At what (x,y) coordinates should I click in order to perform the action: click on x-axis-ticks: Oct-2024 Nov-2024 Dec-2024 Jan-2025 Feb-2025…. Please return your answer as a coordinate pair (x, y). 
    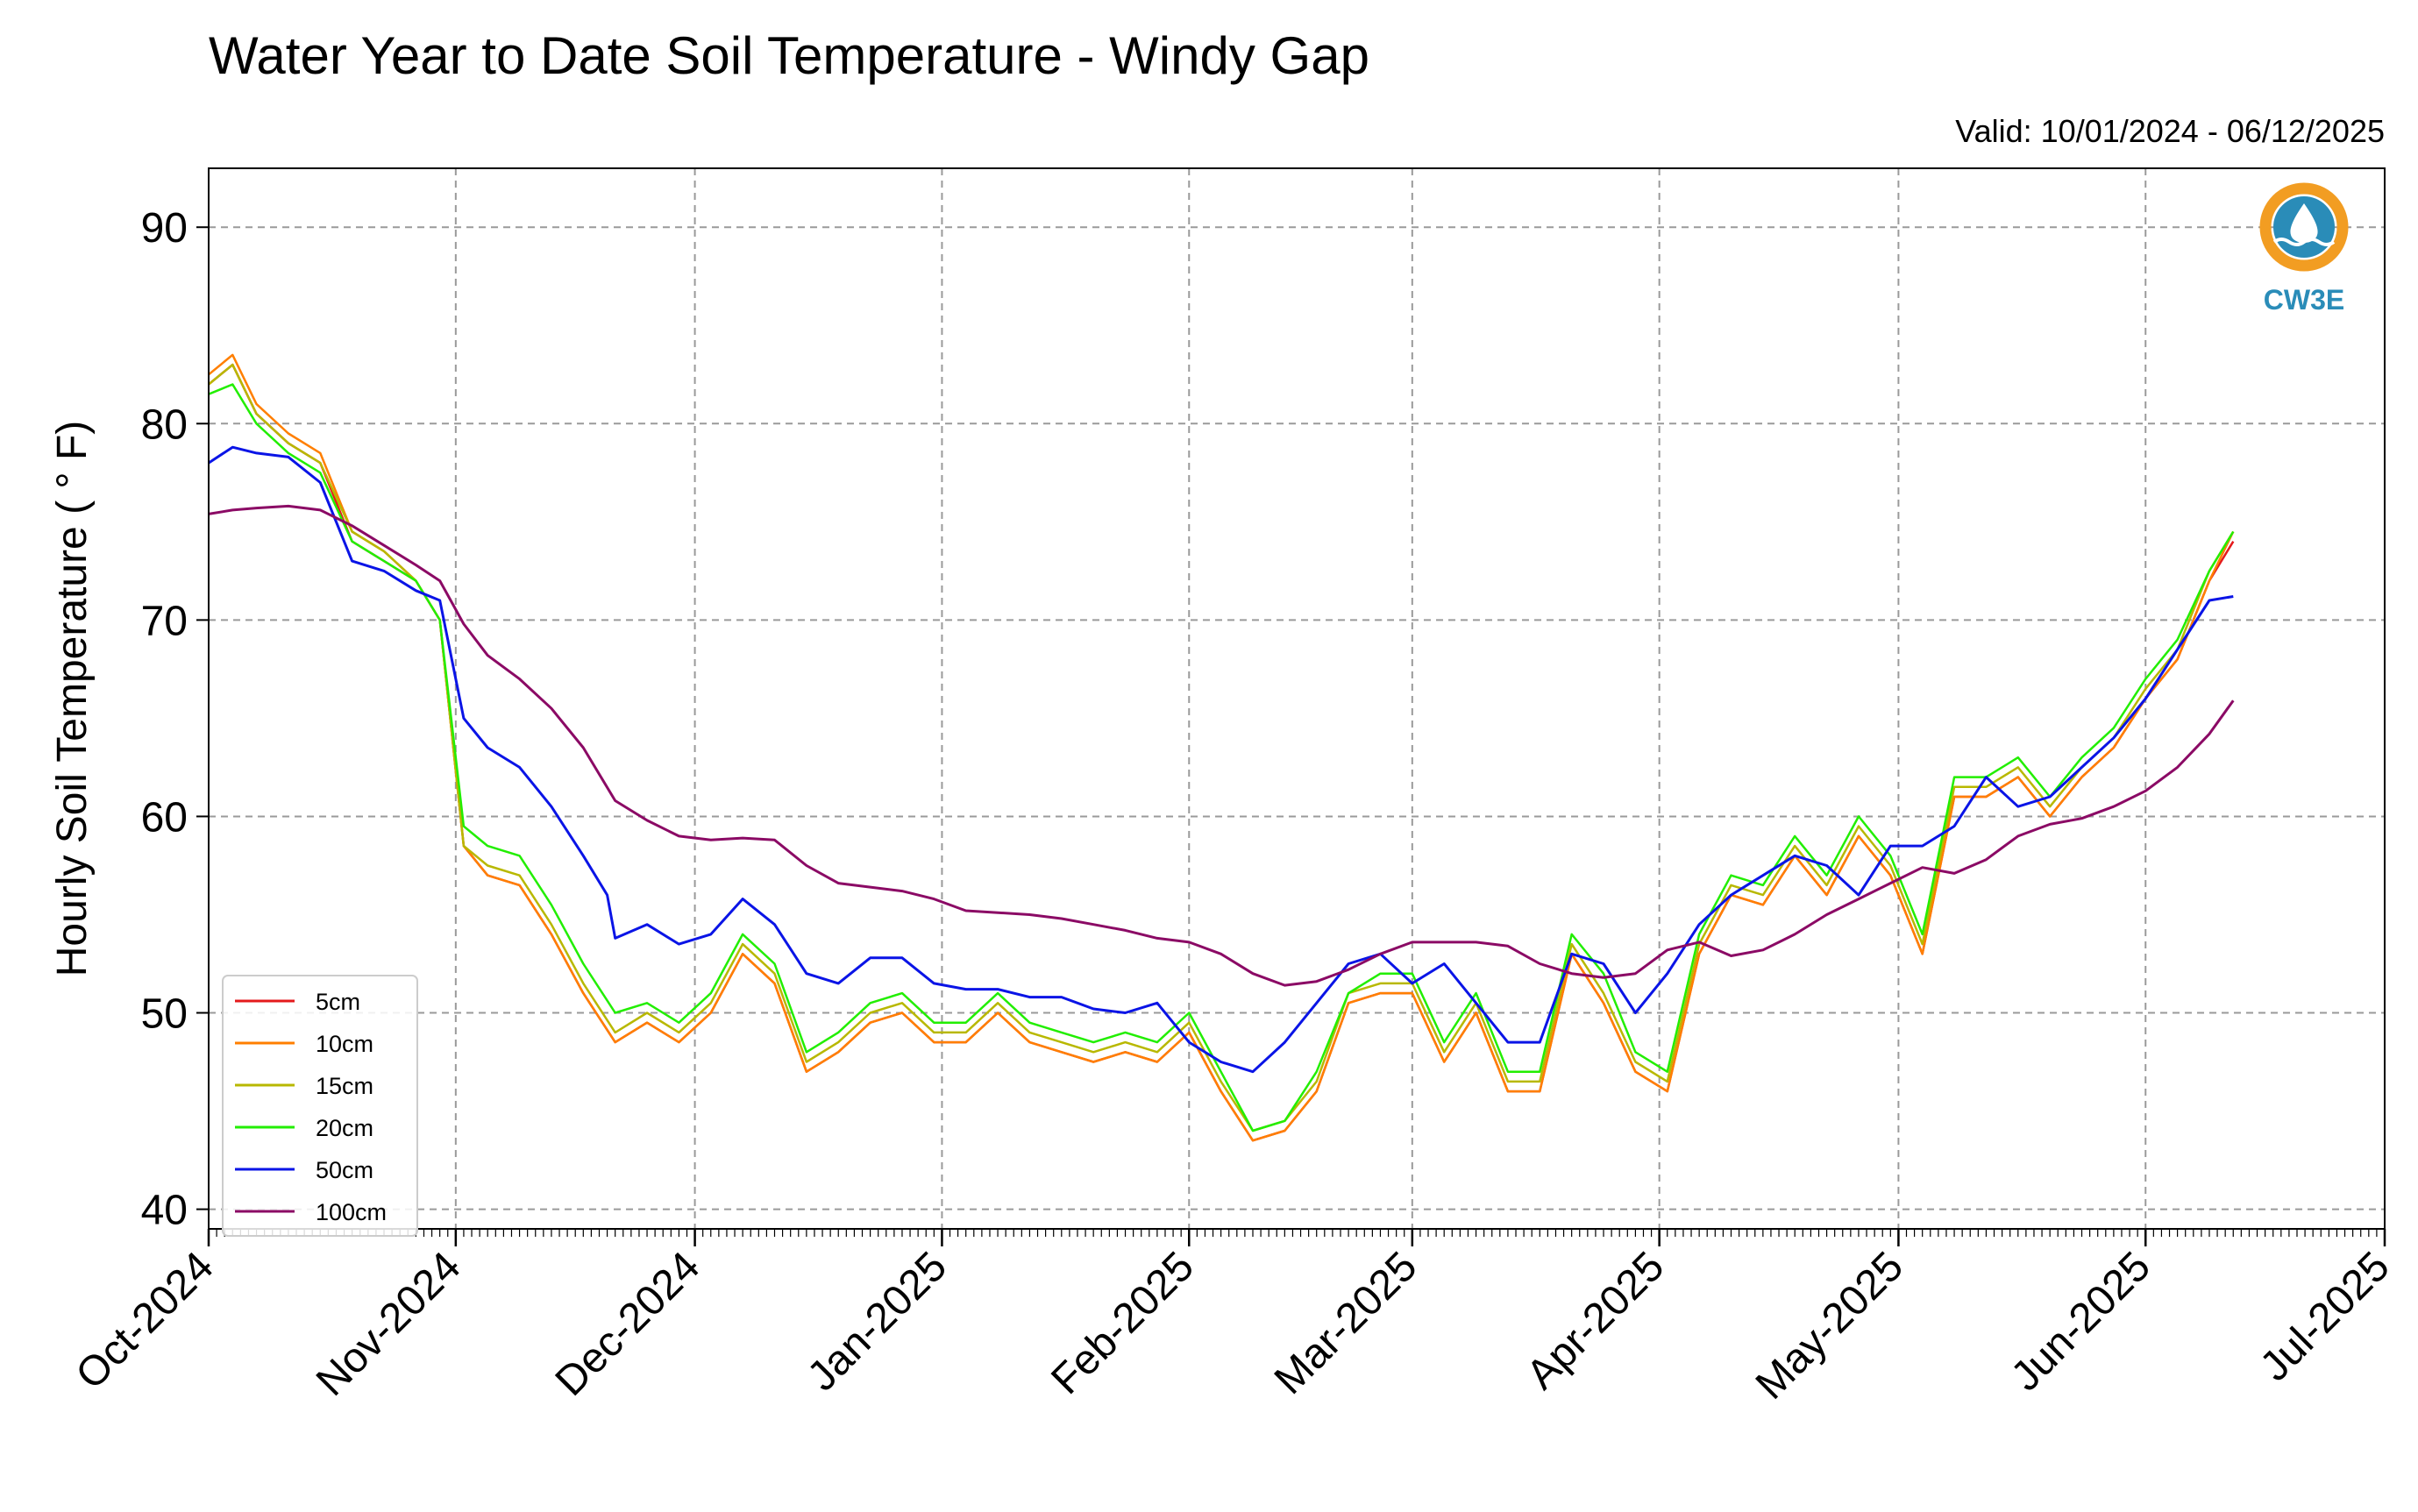
    Looking at the image, I should click on (1233, 1319).